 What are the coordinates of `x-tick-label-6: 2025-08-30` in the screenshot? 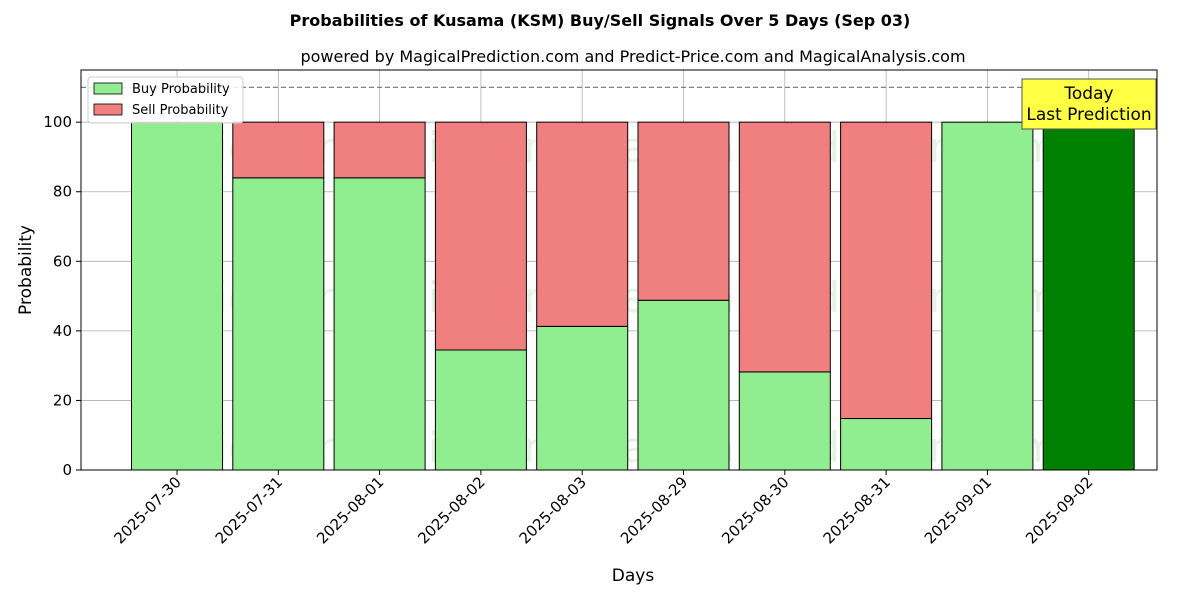 It's located at (755, 510).